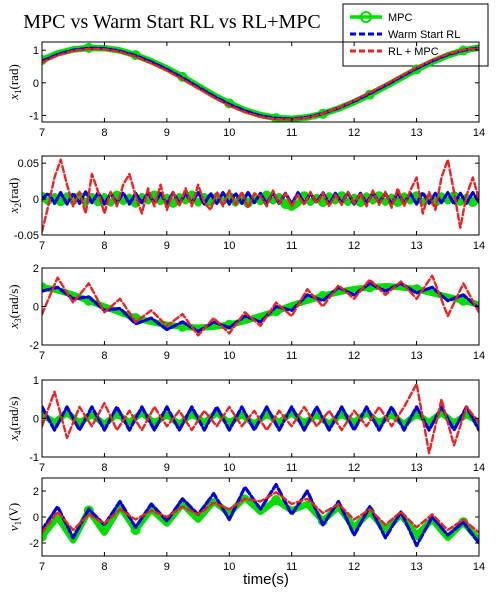  Describe the element at coordinates (172, 22) in the screenshot. I see `chart-title: MPC vs Warm Start RL vs RL+MPC` at that location.